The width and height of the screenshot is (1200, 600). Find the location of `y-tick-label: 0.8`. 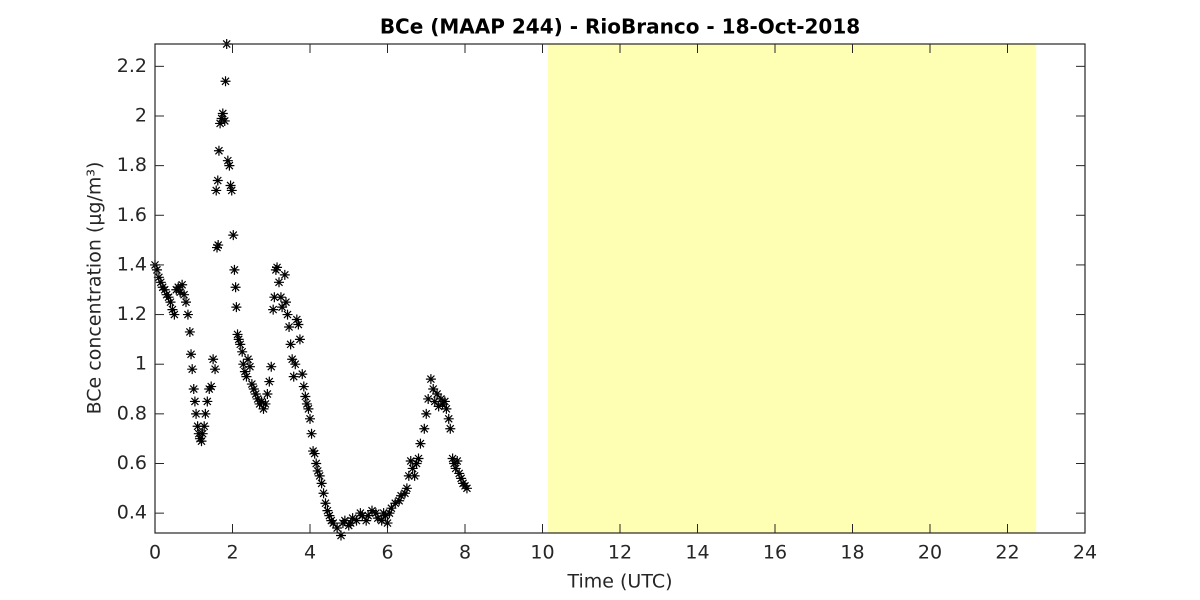

y-tick-label: 0.8 is located at coordinates (132, 413).